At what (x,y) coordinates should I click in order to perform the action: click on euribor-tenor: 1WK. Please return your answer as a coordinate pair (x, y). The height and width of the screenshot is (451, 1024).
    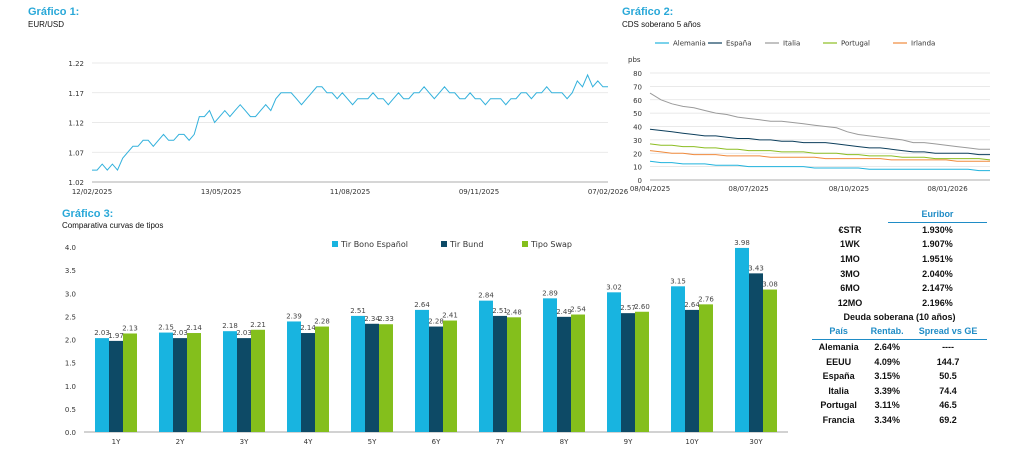
    Looking at the image, I should click on (849, 244).